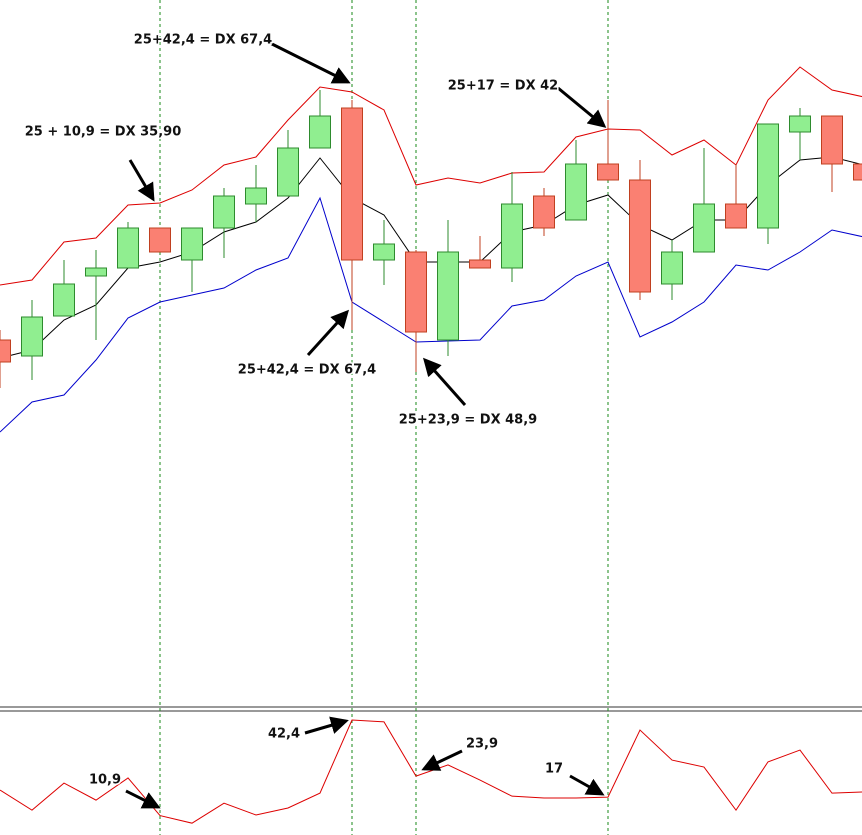 Image resolution: width=862 pixels, height=835 pixels. I want to click on indicator-line, so click(431, 771).